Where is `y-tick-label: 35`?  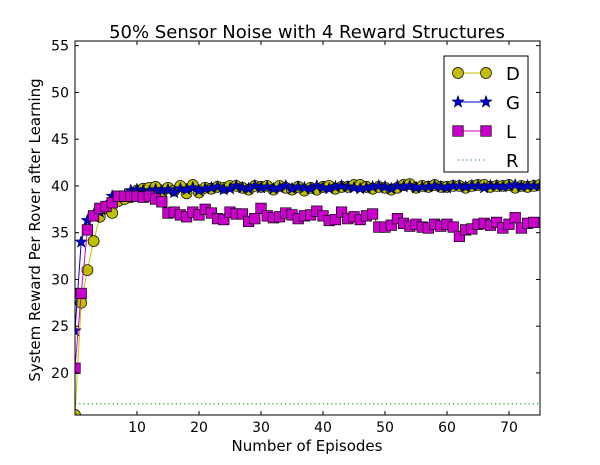 y-tick-label: 35 is located at coordinates (60, 234).